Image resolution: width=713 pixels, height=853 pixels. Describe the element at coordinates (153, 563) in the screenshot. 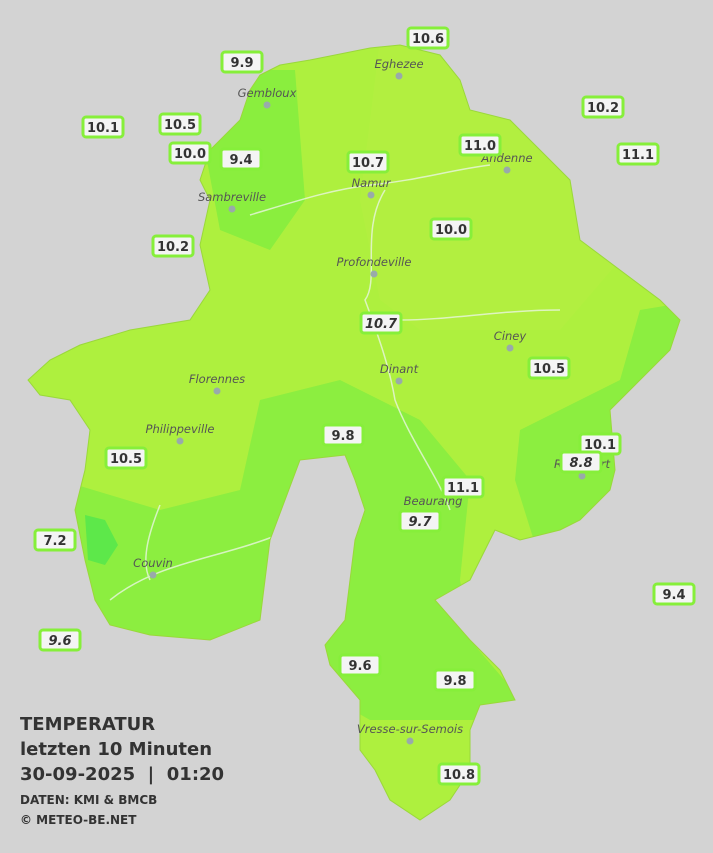

I see `city-label: Couvin` at that location.